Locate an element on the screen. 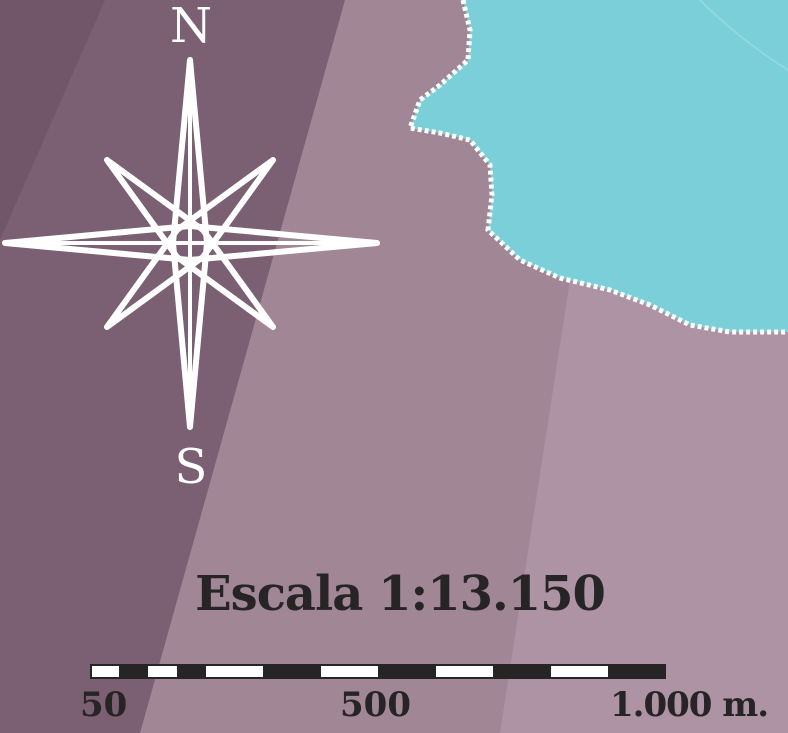 This screenshot has height=733, width=788. scale-tick-mid: 500 is located at coordinates (375, 705).